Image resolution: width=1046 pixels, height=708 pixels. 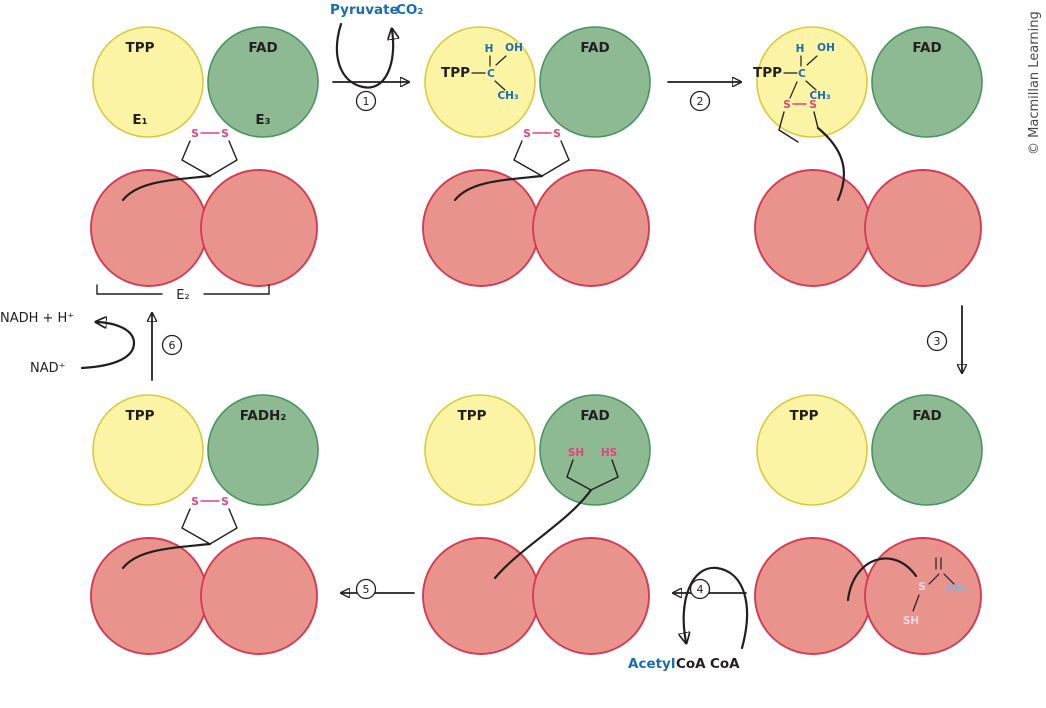 I want to click on acetyl-label: Acetyl, so click(x=652, y=664).